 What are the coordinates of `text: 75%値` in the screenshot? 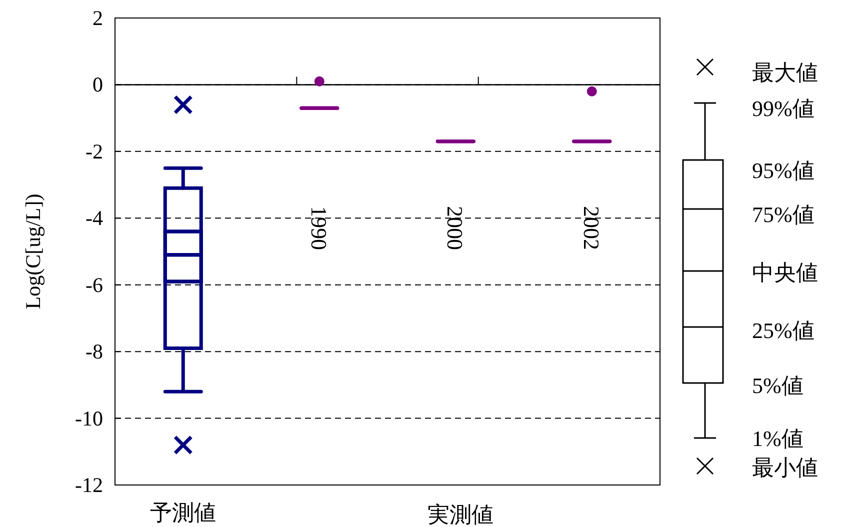 It's located at (783, 214).